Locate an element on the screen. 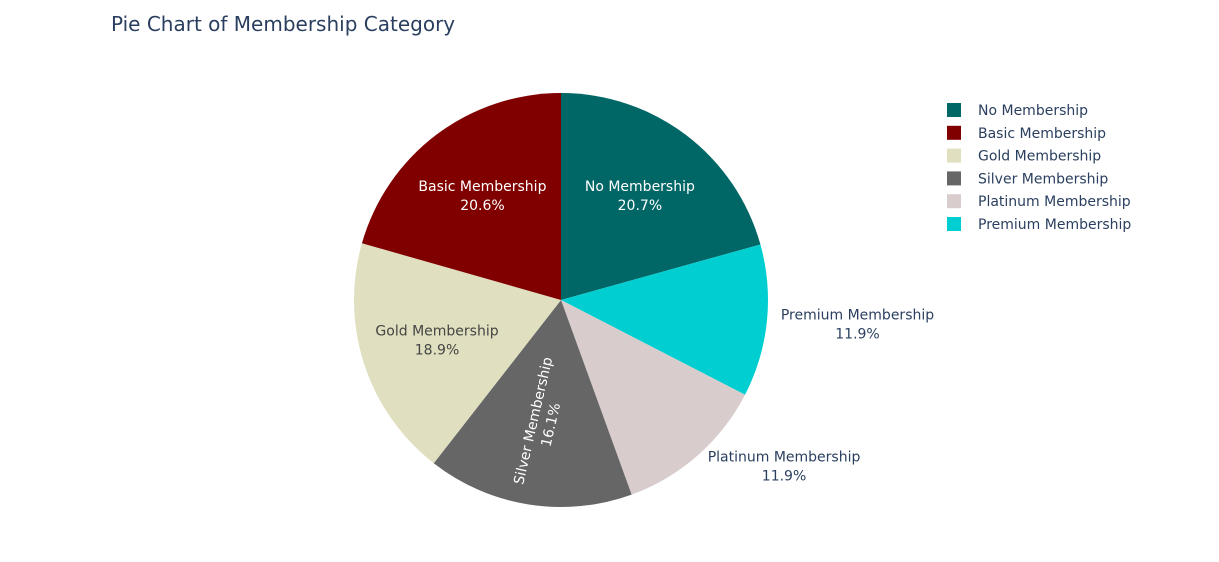 The width and height of the screenshot is (1219, 562). legend-item-premium-membership: Premium Membership is located at coordinates (1039, 225).